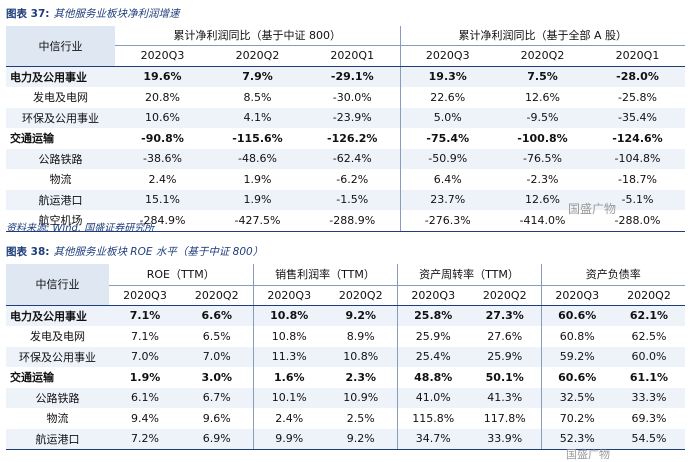 The height and width of the screenshot is (462, 691). I want to click on table-cell: 41.3%, so click(505, 397).